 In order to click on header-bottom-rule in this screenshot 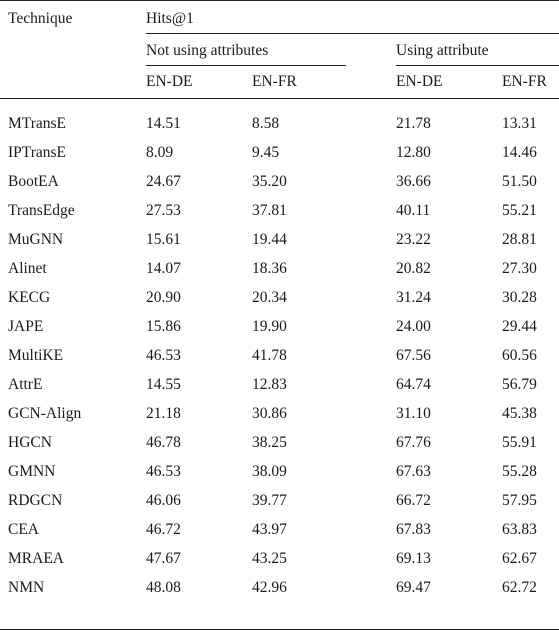, I will do `click(279, 98)`.